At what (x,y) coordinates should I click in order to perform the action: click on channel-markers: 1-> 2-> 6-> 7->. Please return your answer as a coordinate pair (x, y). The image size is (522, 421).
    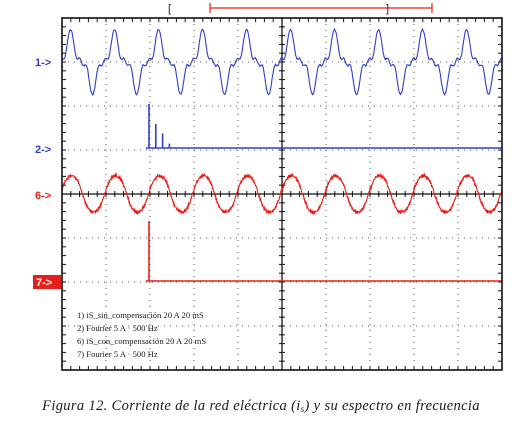
    Looking at the image, I should click on (47, 173).